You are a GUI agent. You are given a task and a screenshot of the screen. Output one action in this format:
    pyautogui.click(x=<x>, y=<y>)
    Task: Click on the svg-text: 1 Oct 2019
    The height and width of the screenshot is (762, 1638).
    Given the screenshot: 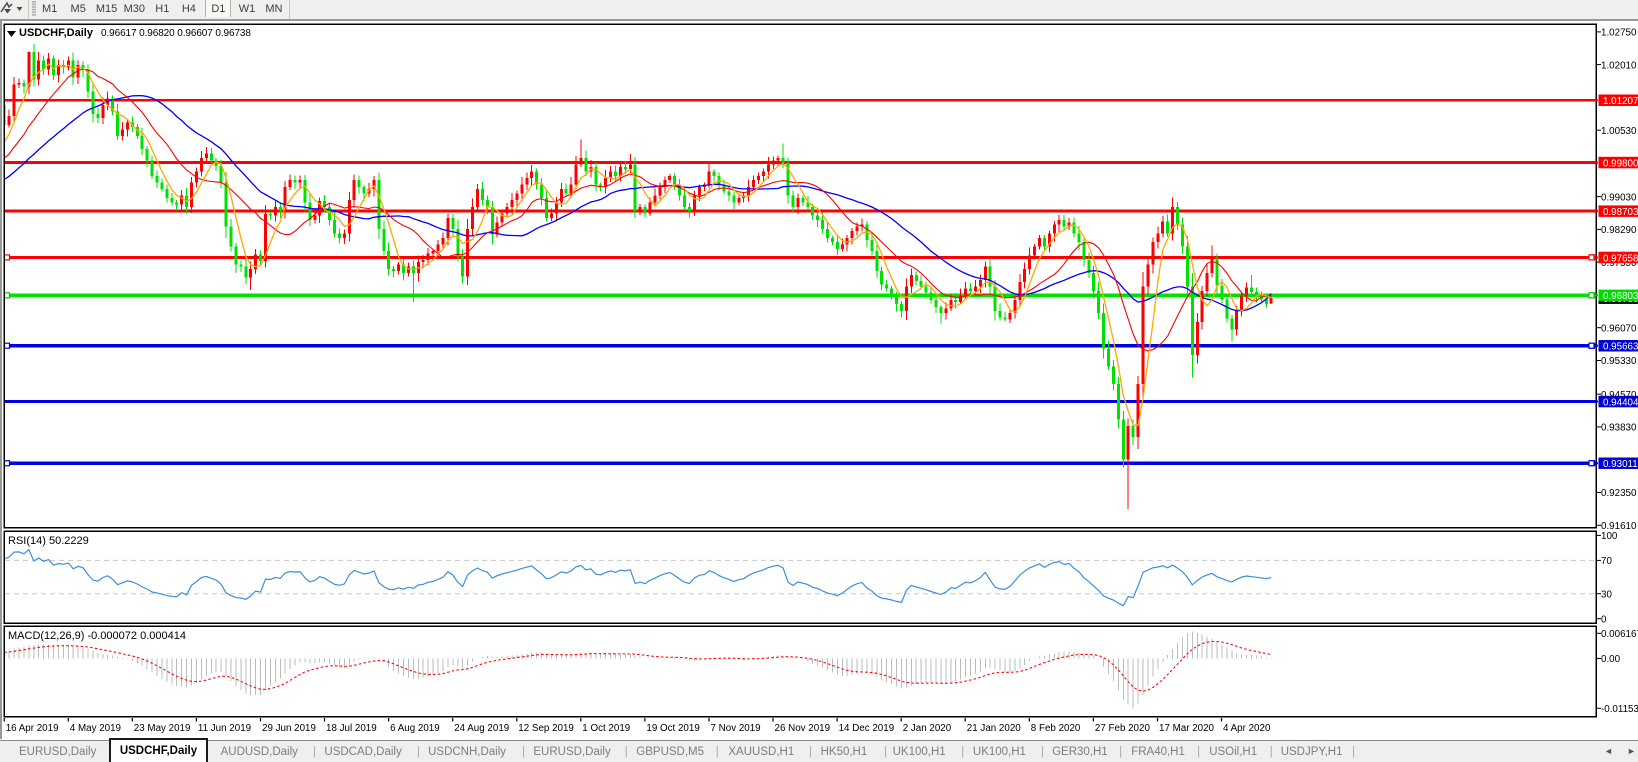 What is the action you would take?
    pyautogui.click(x=606, y=728)
    